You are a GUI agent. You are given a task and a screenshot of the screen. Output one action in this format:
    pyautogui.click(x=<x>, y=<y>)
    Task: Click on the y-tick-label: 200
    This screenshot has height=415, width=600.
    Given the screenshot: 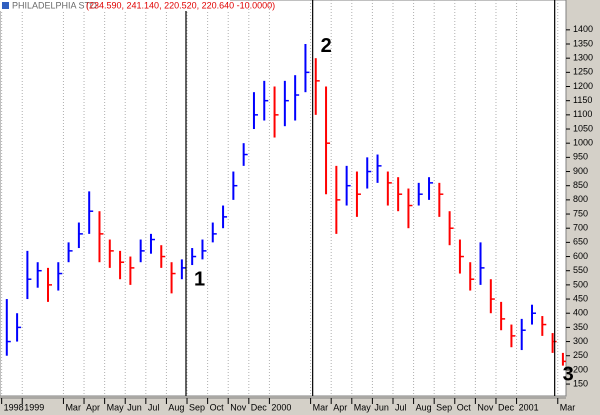 What is the action you would take?
    pyautogui.click(x=580, y=369)
    